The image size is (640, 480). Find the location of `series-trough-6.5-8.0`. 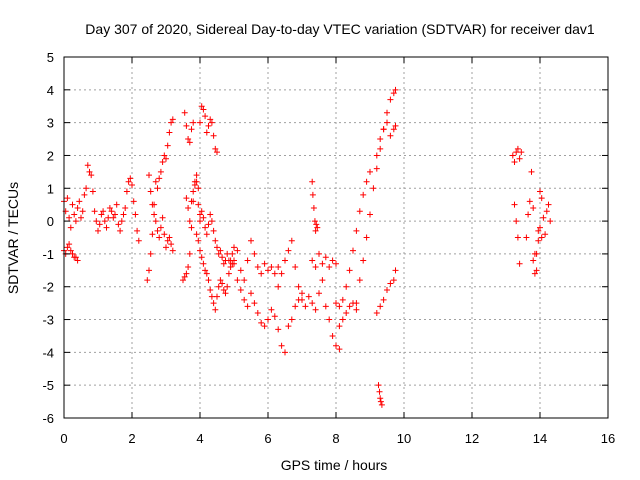

series-trough-6.5-8.0 is located at coordinates (314, 315).